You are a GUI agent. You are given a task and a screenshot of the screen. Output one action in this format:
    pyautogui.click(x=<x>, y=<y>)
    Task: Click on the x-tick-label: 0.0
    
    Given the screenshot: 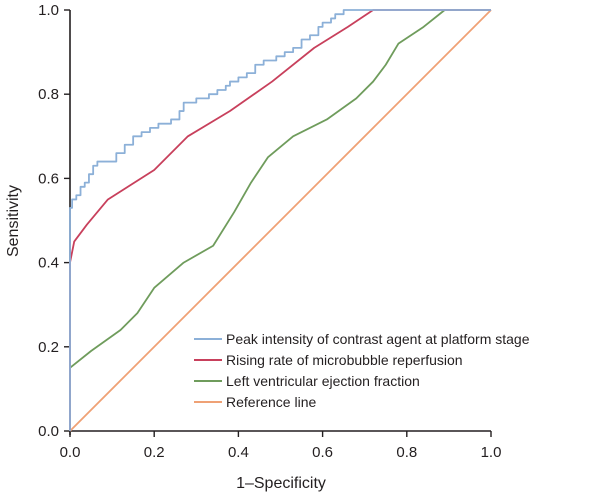 What is the action you would take?
    pyautogui.click(x=70, y=452)
    